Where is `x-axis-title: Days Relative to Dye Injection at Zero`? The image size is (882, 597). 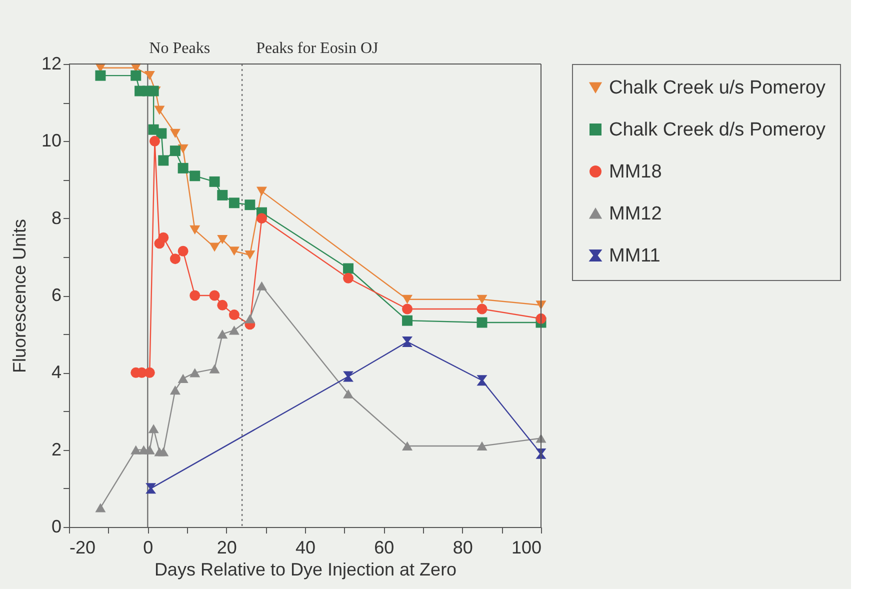 x-axis-title: Days Relative to Dye Injection at Zero is located at coordinates (305, 570).